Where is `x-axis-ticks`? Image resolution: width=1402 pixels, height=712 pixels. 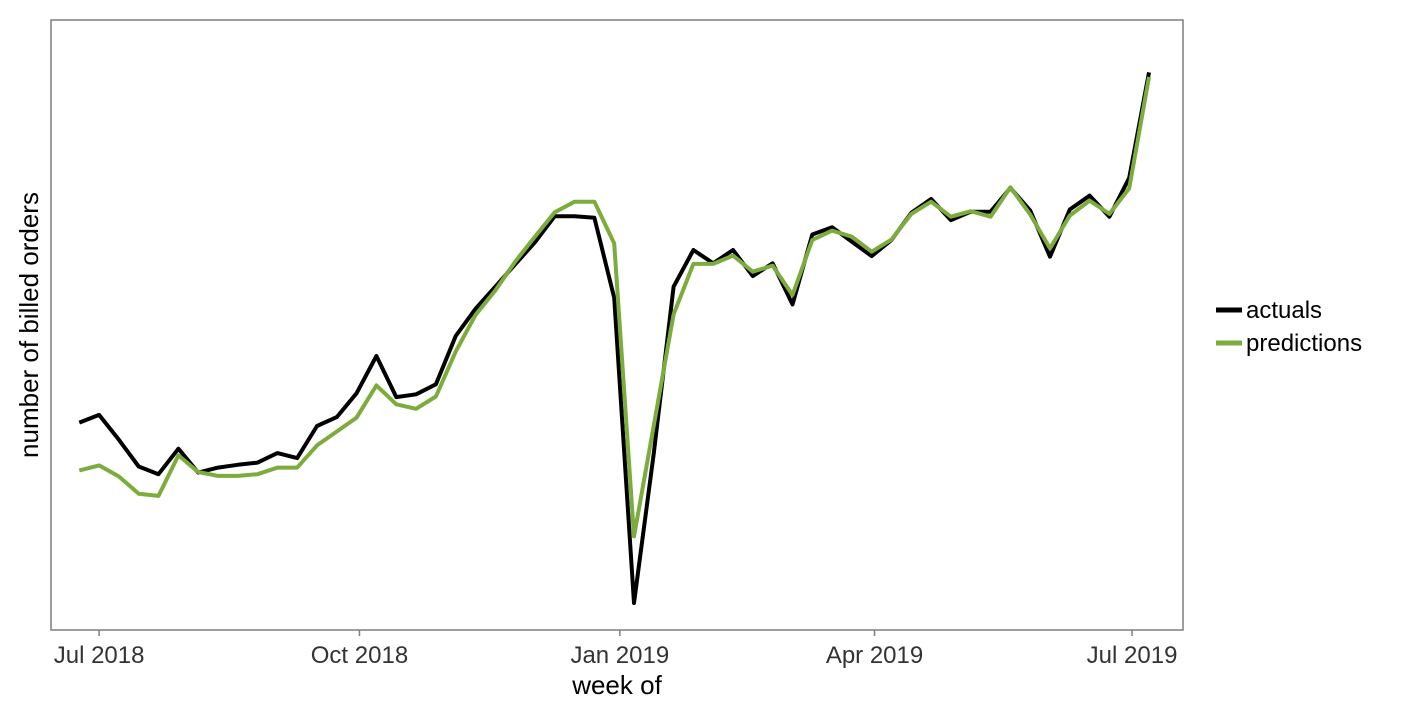 x-axis-ticks is located at coordinates (615, 633).